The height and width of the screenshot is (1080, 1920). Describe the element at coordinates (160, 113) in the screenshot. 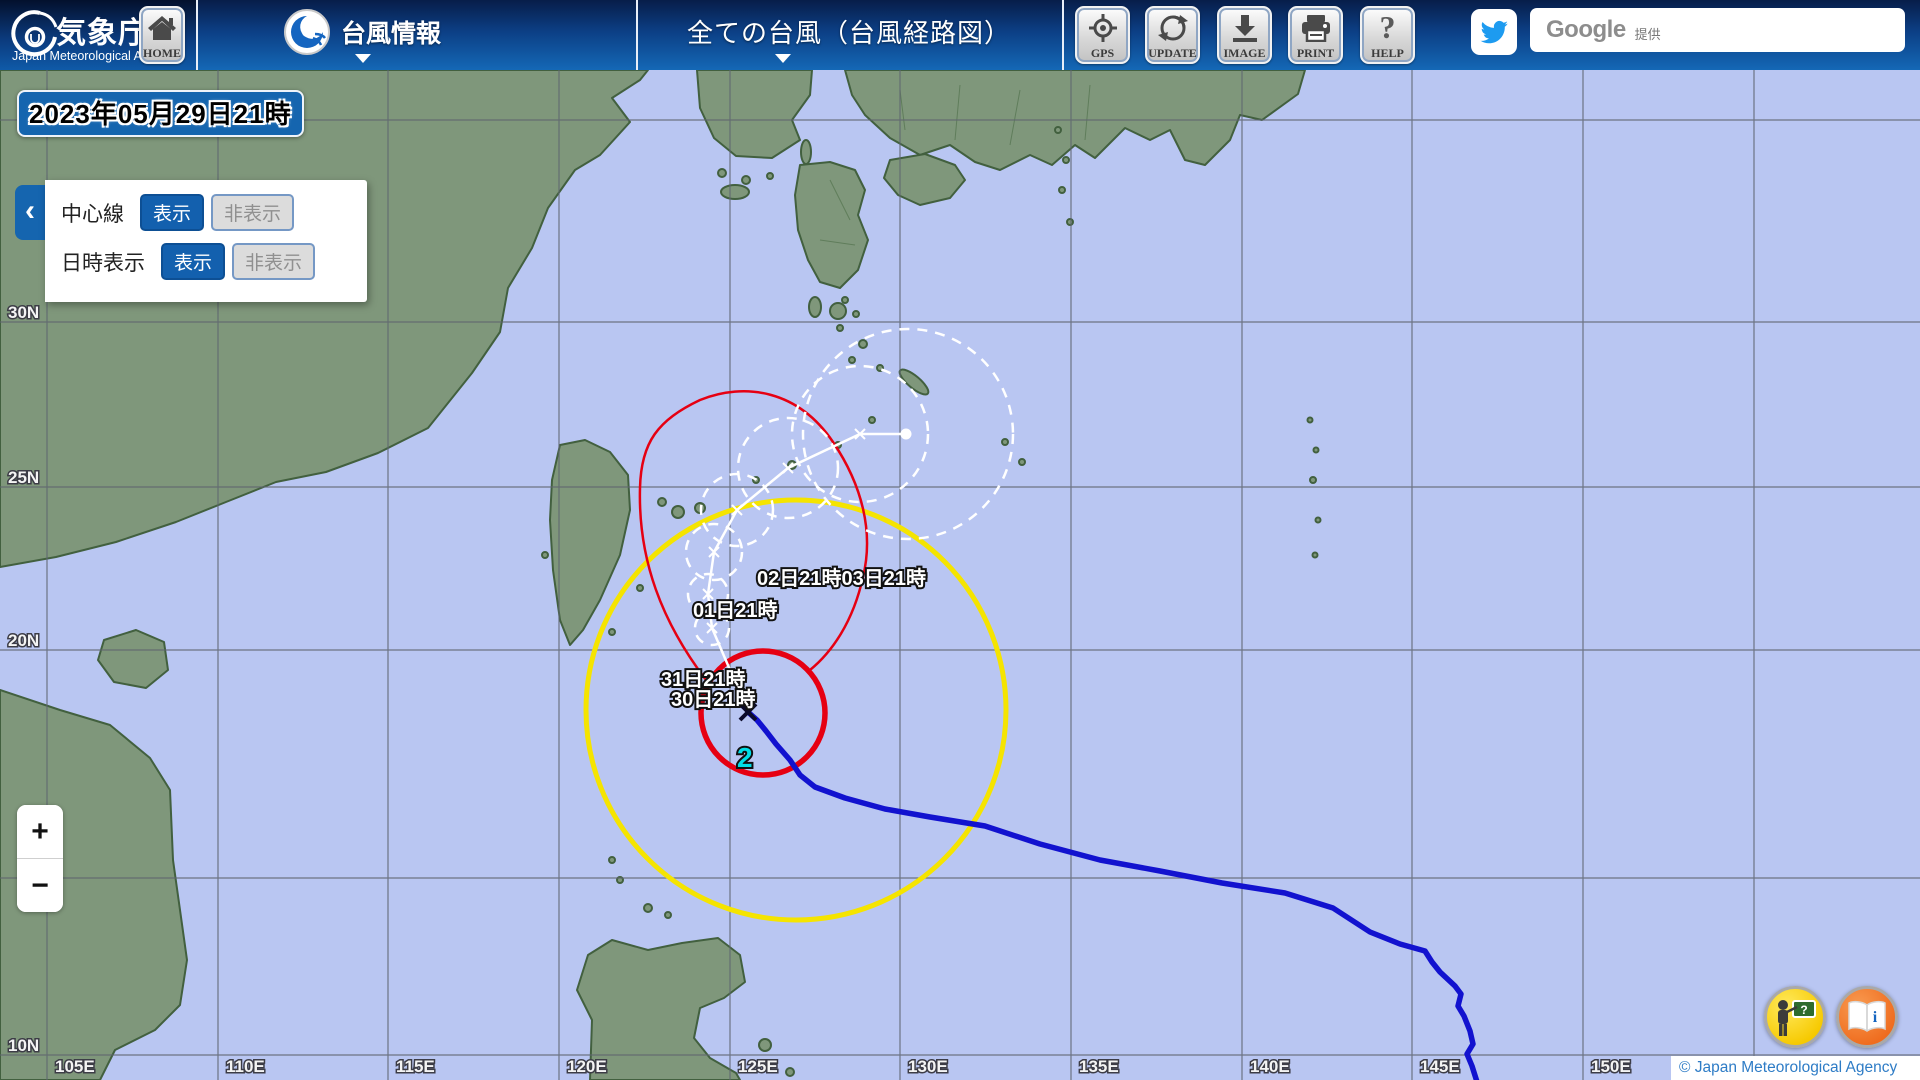

I see `datetime-badge: 2023年05月29日21時` at that location.